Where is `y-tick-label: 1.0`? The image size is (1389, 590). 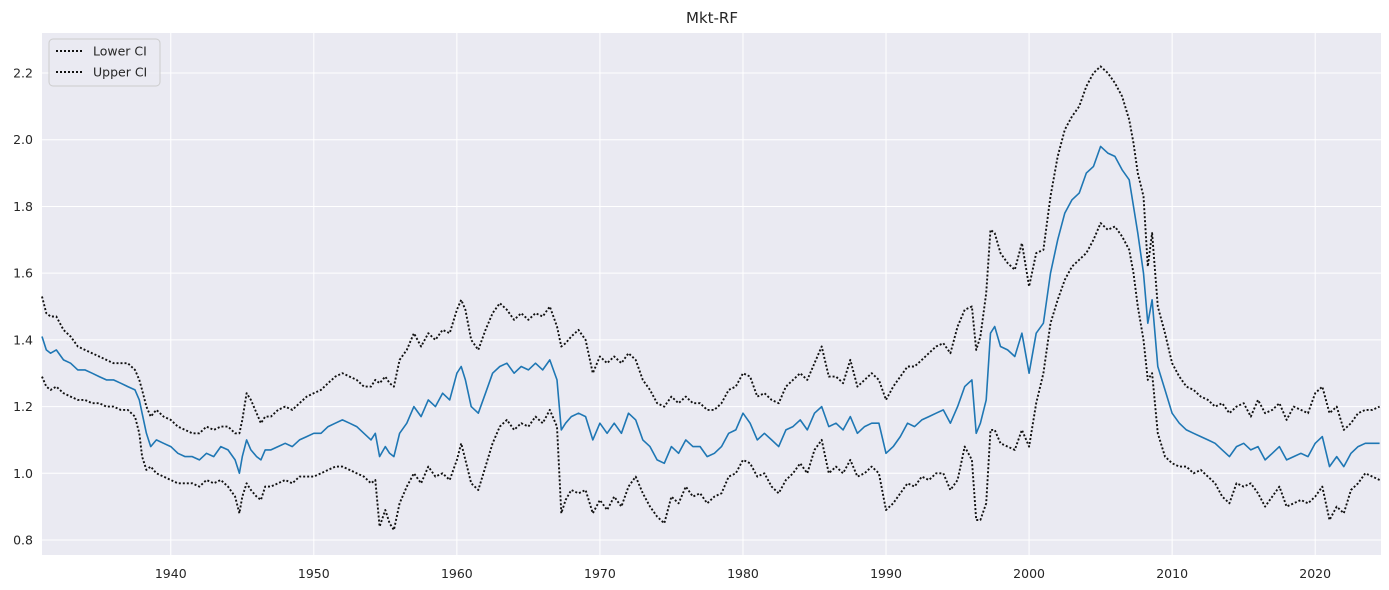 y-tick-label: 1.0 is located at coordinates (23, 473).